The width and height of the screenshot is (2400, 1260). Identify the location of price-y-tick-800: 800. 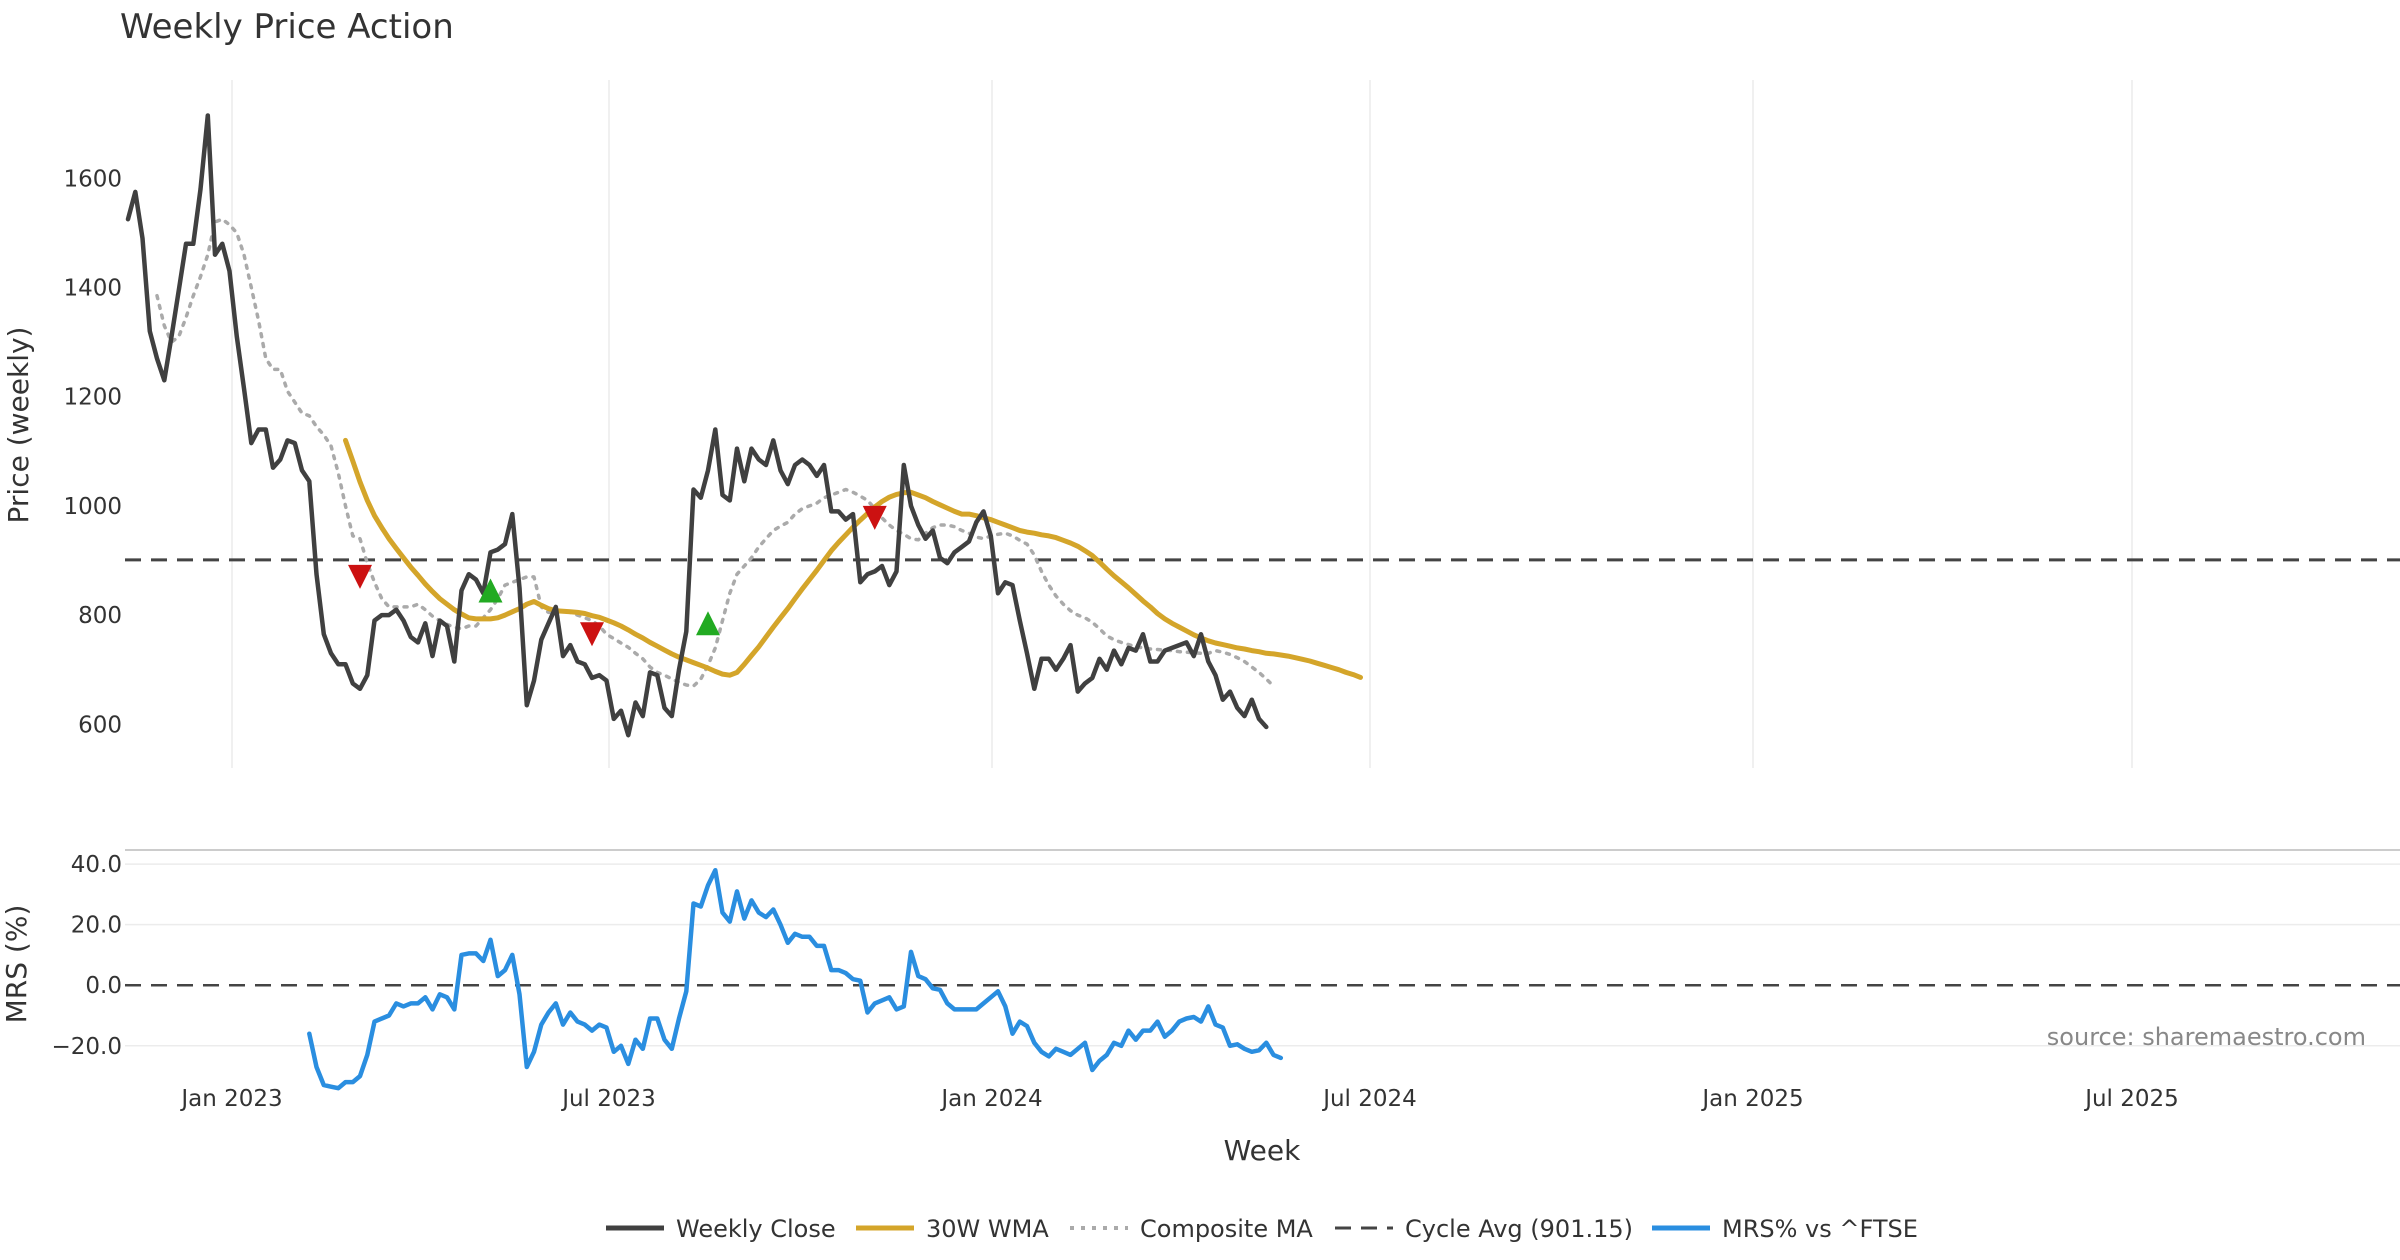
(100, 616).